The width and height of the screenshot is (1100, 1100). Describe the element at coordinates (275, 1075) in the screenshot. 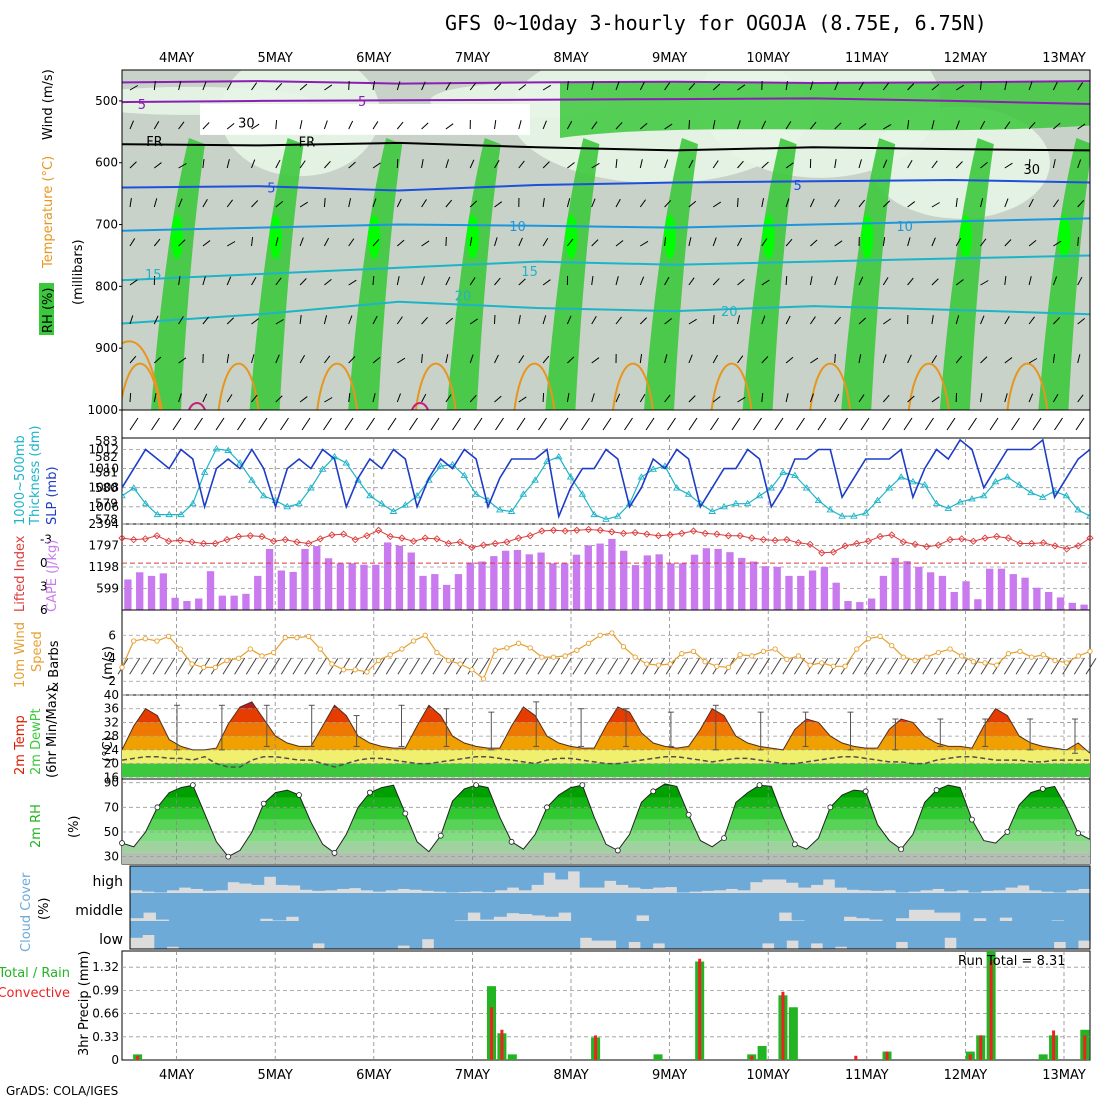

I see `date-bottom-1: 5MAY` at that location.